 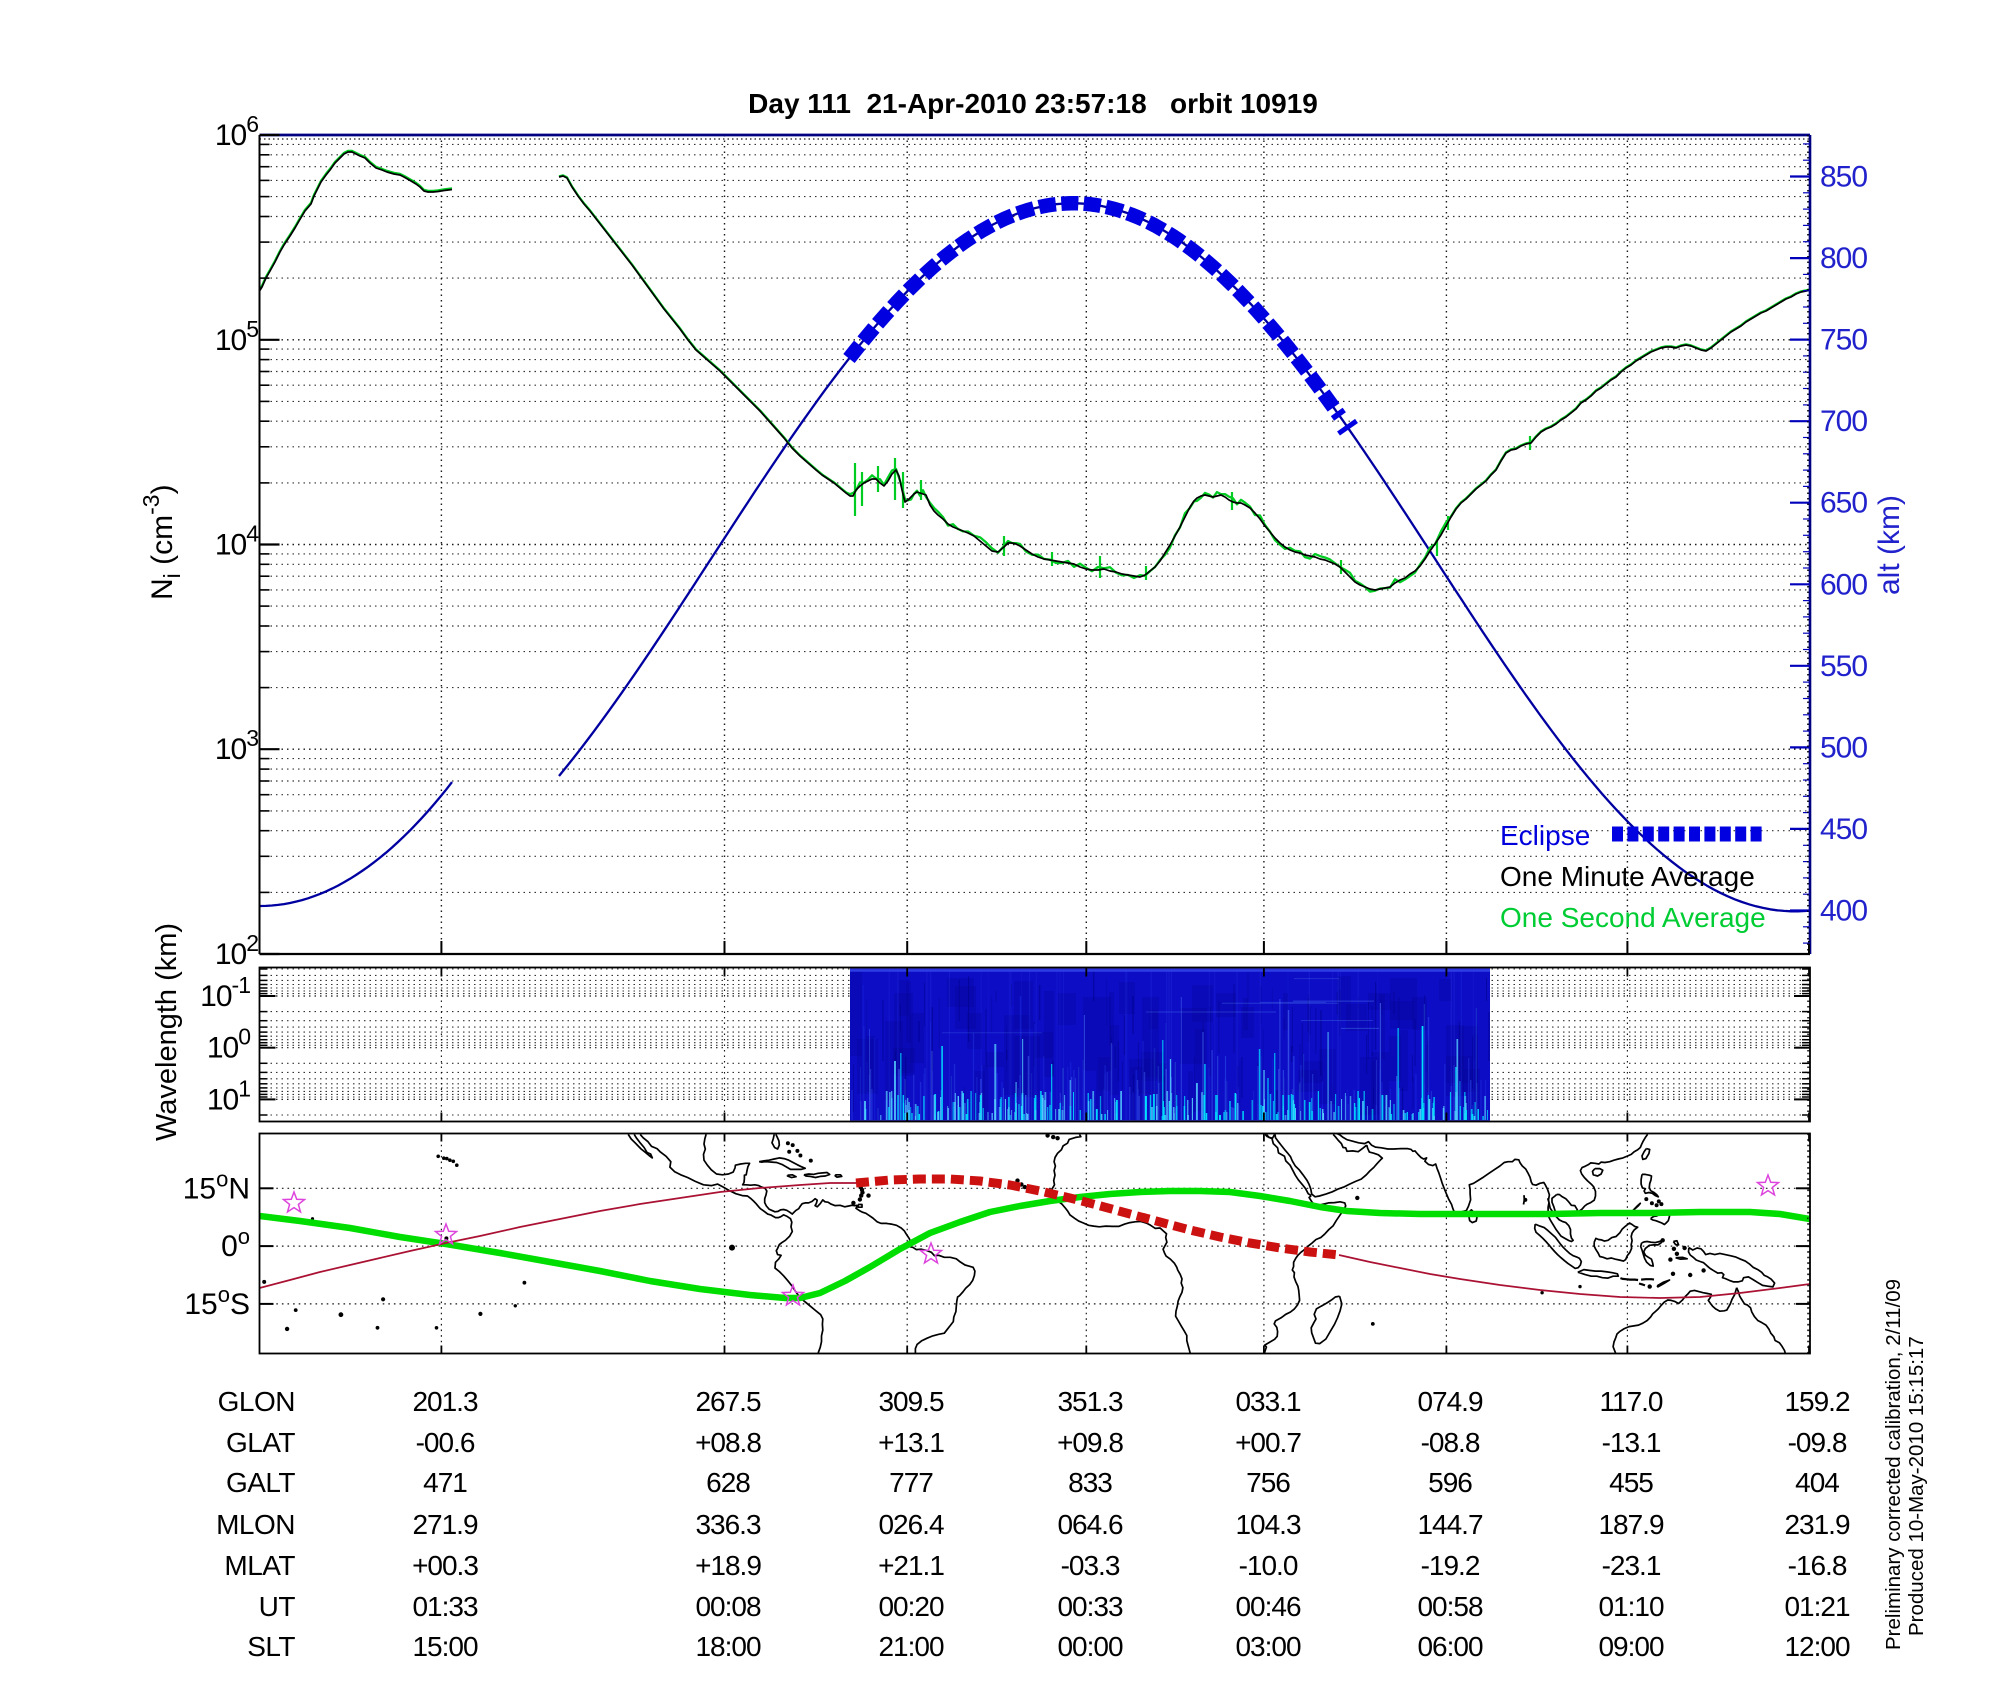 What do you see at coordinates (1843, 258) in the screenshot?
I see `svg-text: 800` at bounding box center [1843, 258].